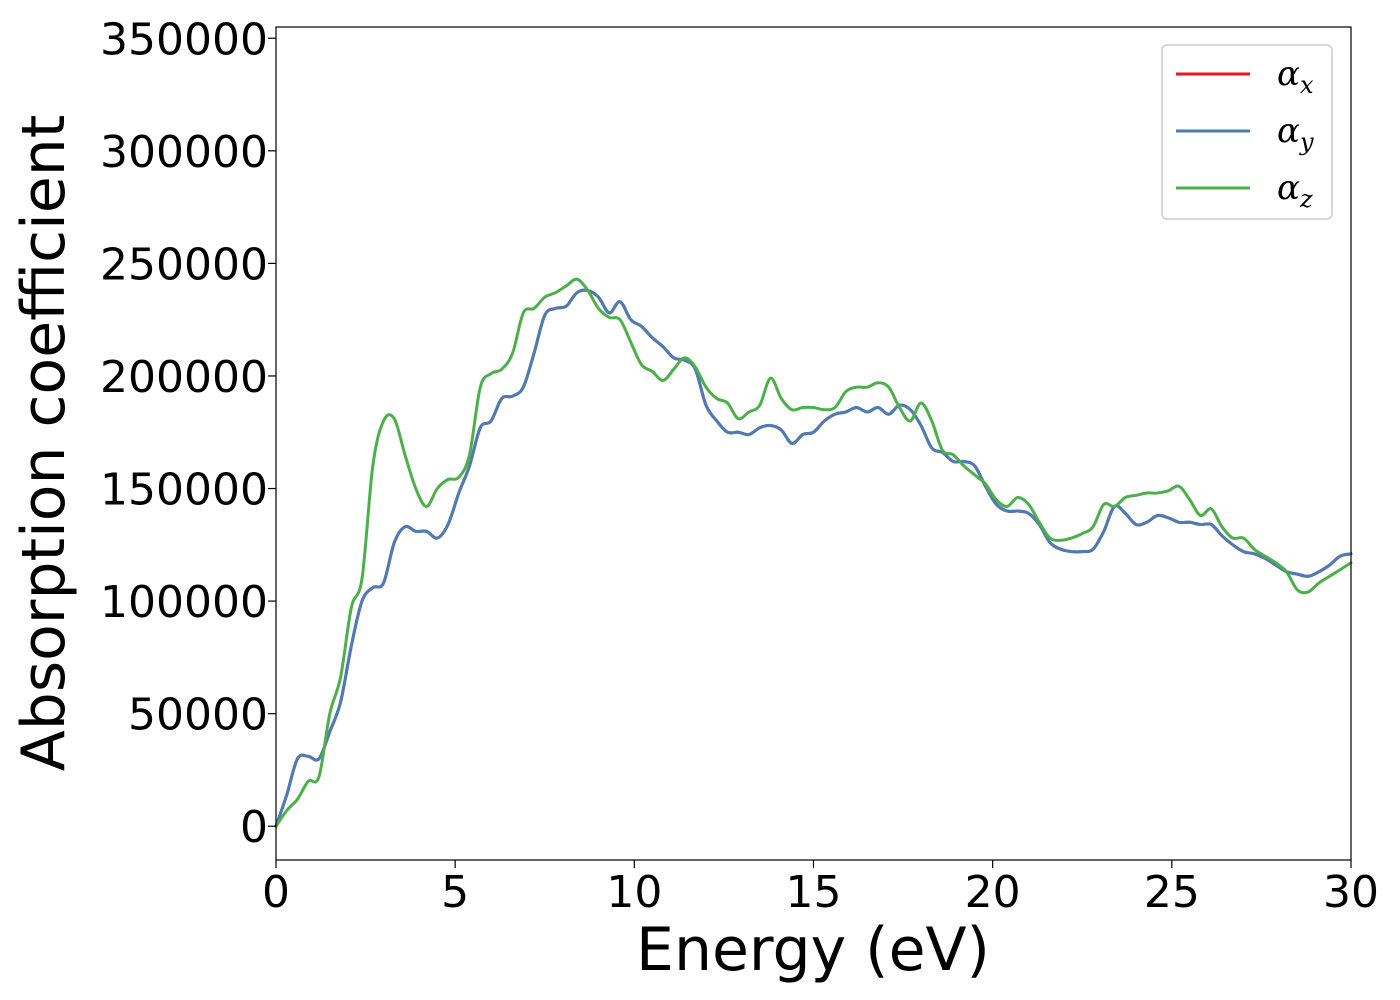  I want to click on y-tick-label: 0, so click(254, 827).